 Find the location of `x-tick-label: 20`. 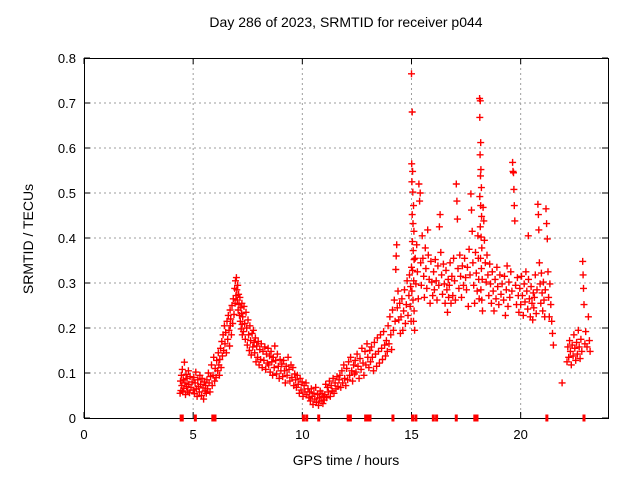

x-tick-label: 20 is located at coordinates (520, 434).